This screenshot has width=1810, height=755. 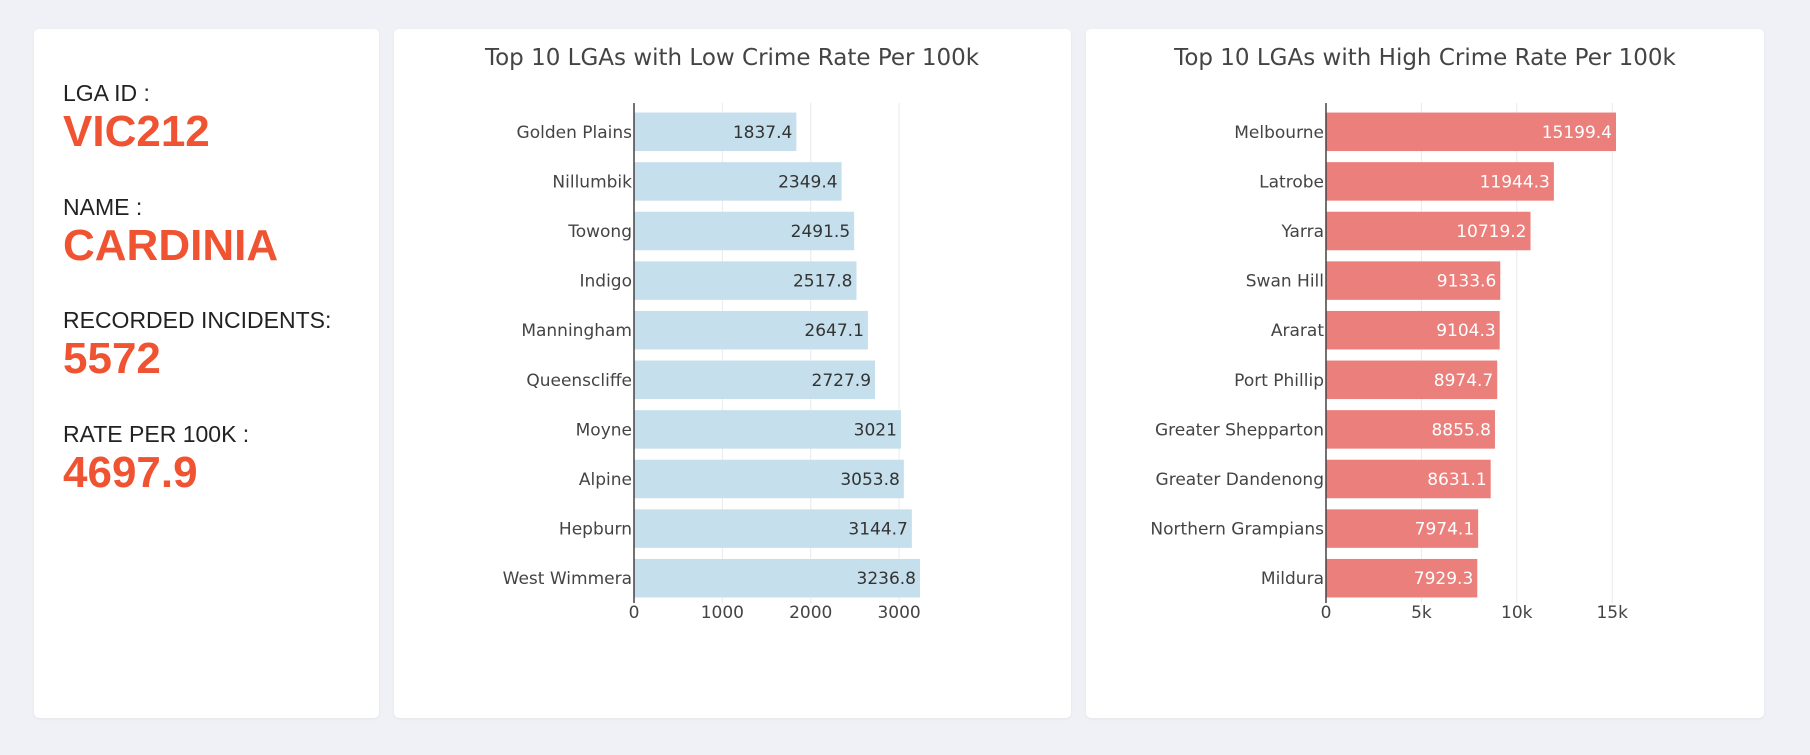 I want to click on category-label: Queenscliffe, so click(x=579, y=381).